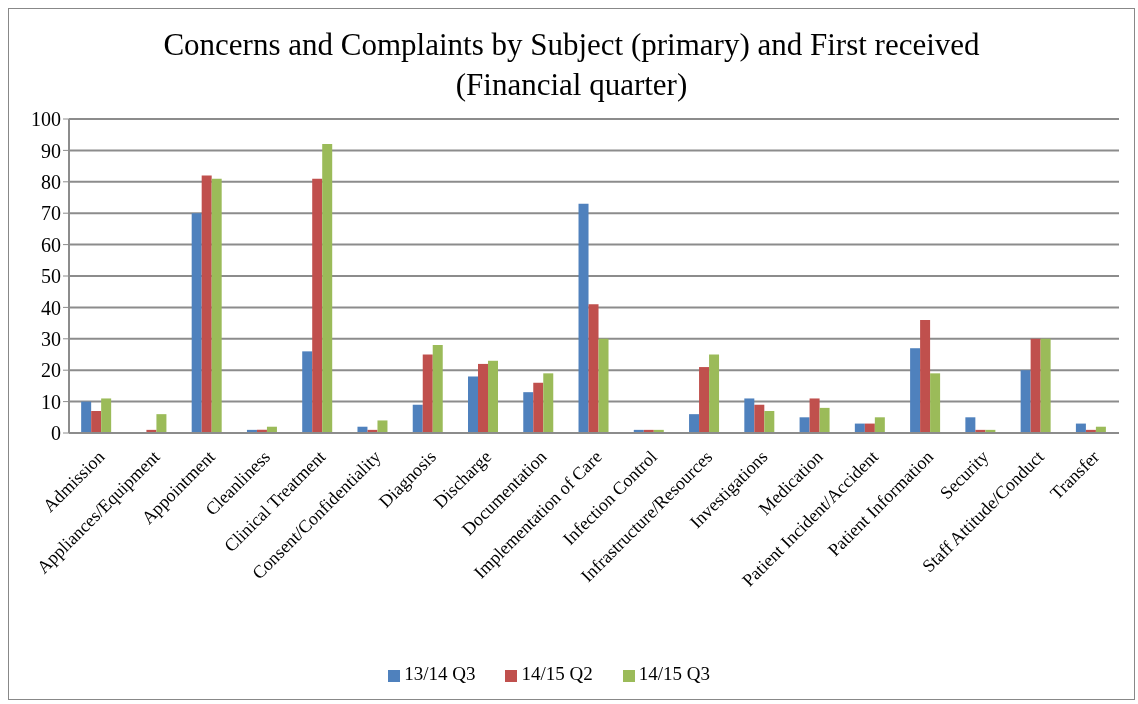 The image size is (1138, 704). What do you see at coordinates (51, 276) in the screenshot?
I see `y-tick-label: 50` at bounding box center [51, 276].